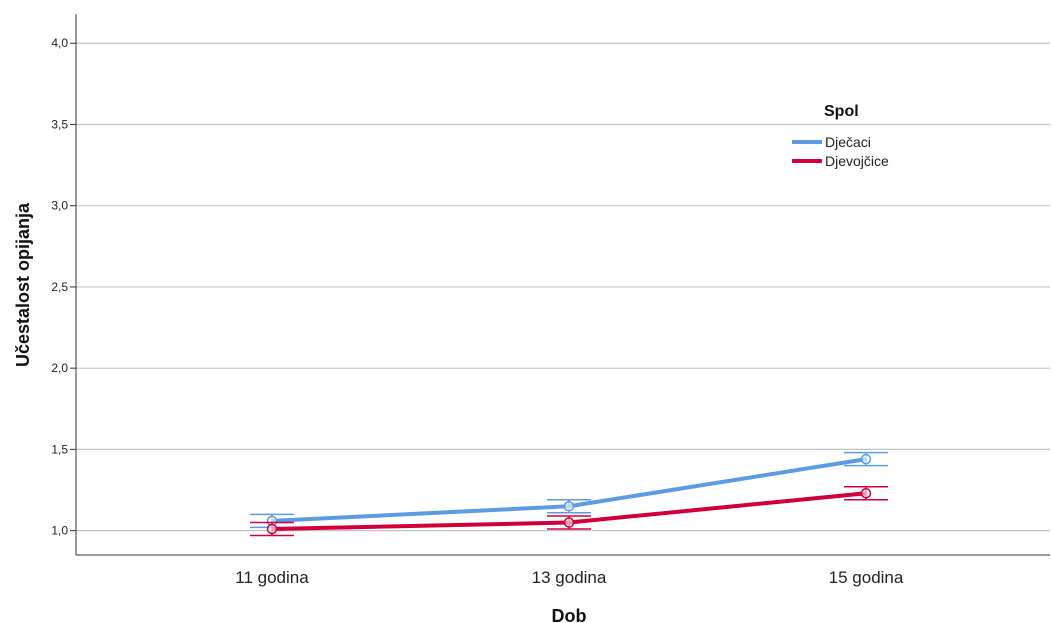 This screenshot has width=1052, height=623. I want to click on y-tick-labels: 1,0 1,5 2,0 2,5 3,0 3,5 4,0, so click(63, 287).